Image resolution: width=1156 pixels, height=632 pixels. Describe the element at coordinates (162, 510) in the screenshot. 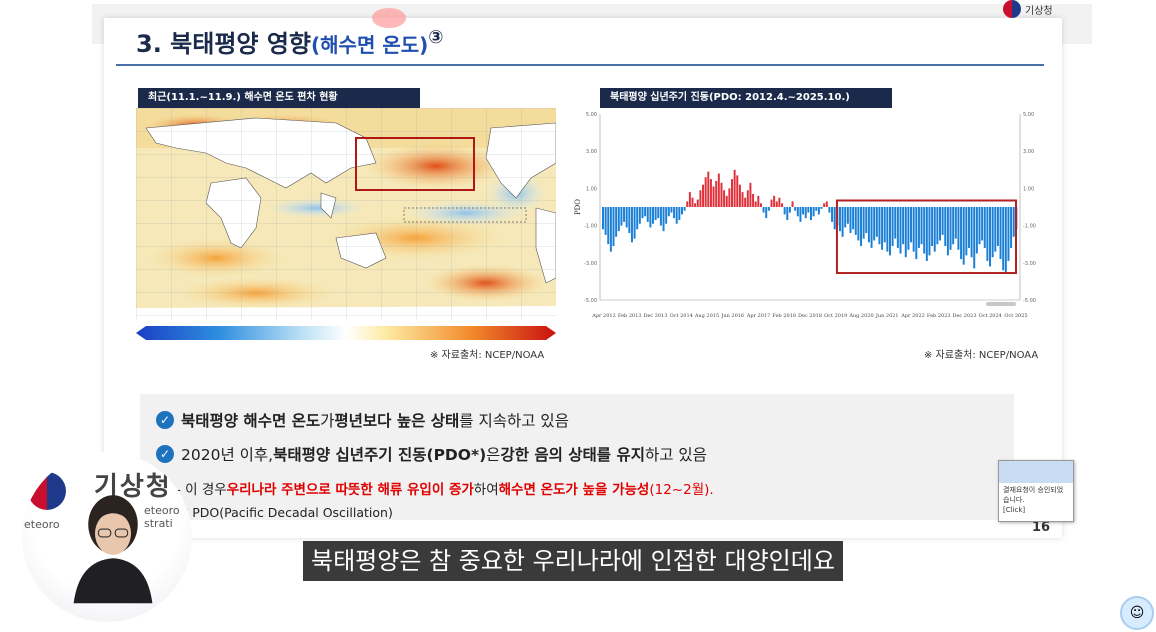

I see `webcam-org-text-right-1: eteoro` at that location.